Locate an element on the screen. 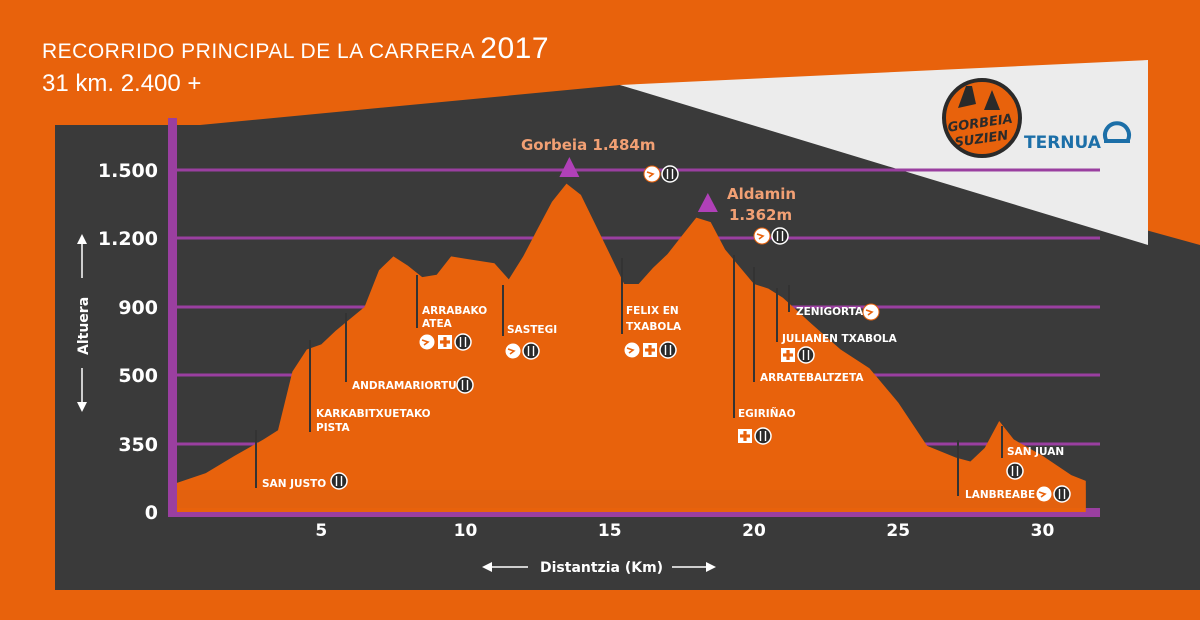  x-tick-label: 15 is located at coordinates (610, 531).